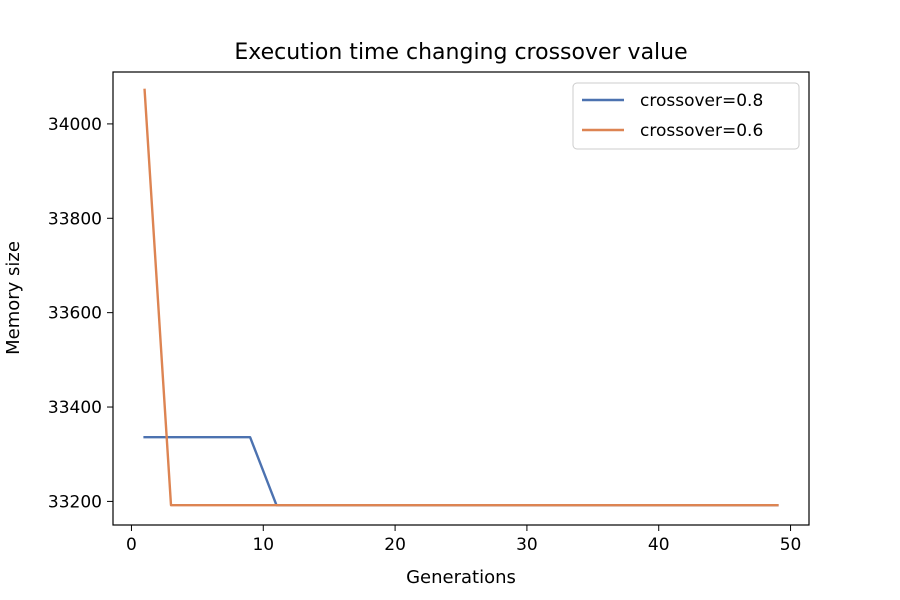  I want to click on y-tick-label: 33400, so click(75, 408).